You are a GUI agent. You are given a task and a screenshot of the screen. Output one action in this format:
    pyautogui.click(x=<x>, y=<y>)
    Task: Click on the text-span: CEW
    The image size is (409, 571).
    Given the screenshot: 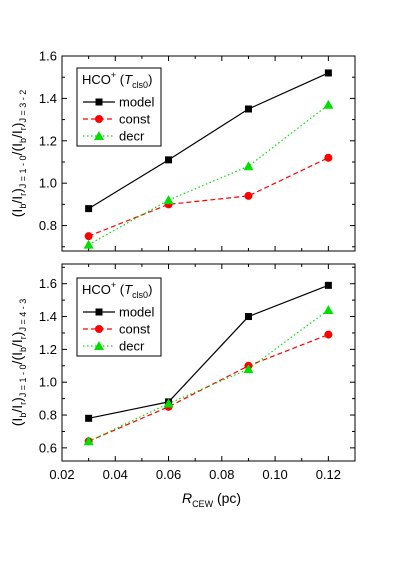 What is the action you would take?
    pyautogui.click(x=203, y=504)
    